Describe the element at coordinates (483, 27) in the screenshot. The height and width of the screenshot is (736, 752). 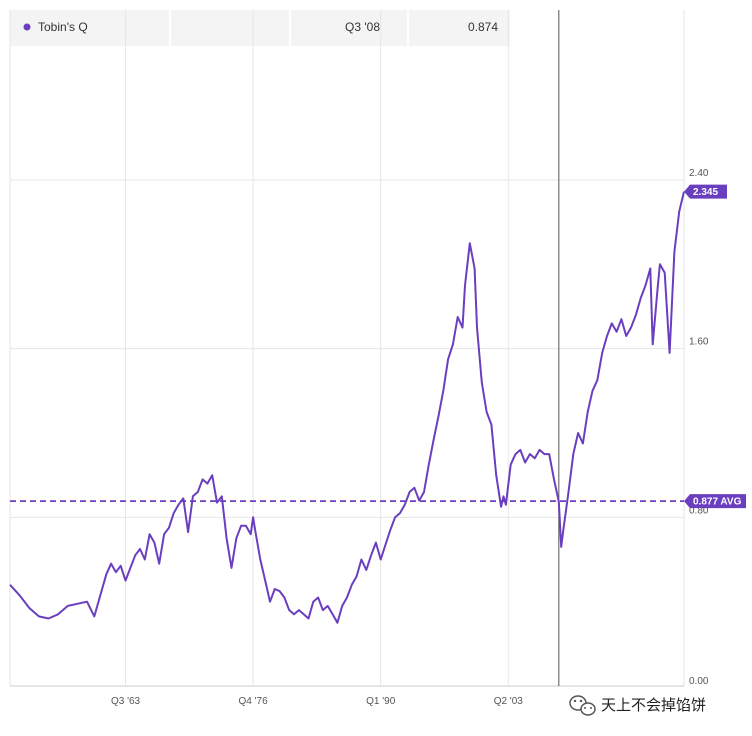
I see `legend-hover-value: 0.874` at that location.